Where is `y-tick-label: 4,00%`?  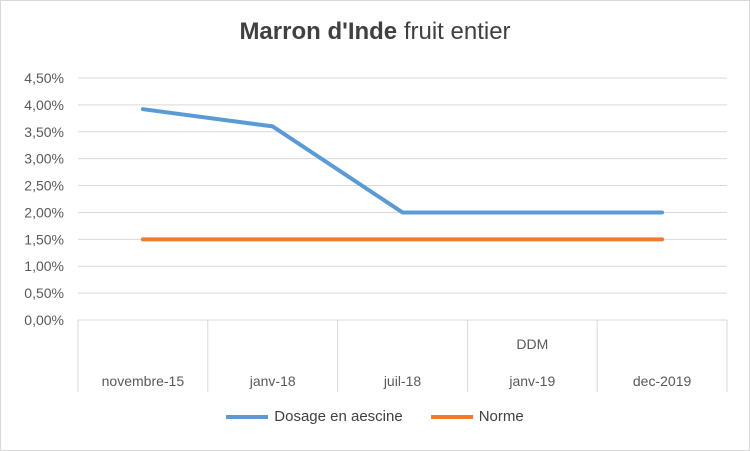
y-tick-label: 4,00% is located at coordinates (44, 105).